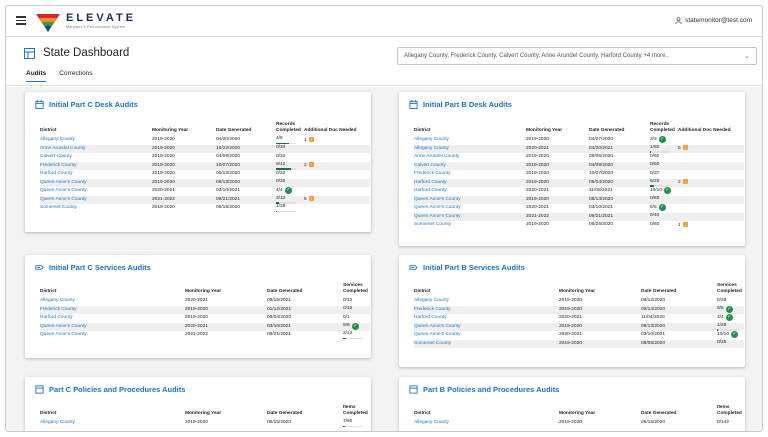 The width and height of the screenshot is (768, 437). Describe the element at coordinates (664, 216) in the screenshot. I see `completion-cell: 0/40` at that location.